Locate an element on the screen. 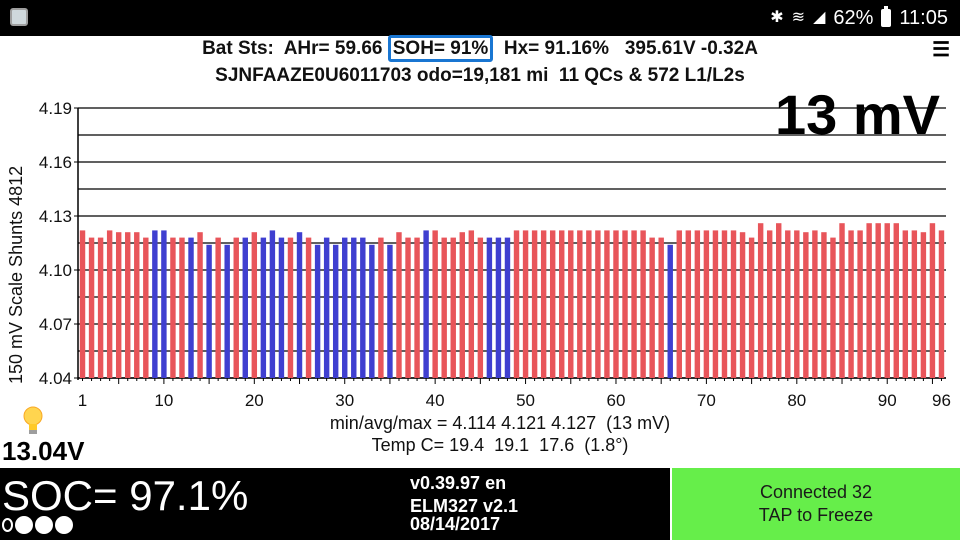  chart-x-ticks: 1 10 20 30 40 50 60 70 80 90 96 is located at coordinates (514, 394).